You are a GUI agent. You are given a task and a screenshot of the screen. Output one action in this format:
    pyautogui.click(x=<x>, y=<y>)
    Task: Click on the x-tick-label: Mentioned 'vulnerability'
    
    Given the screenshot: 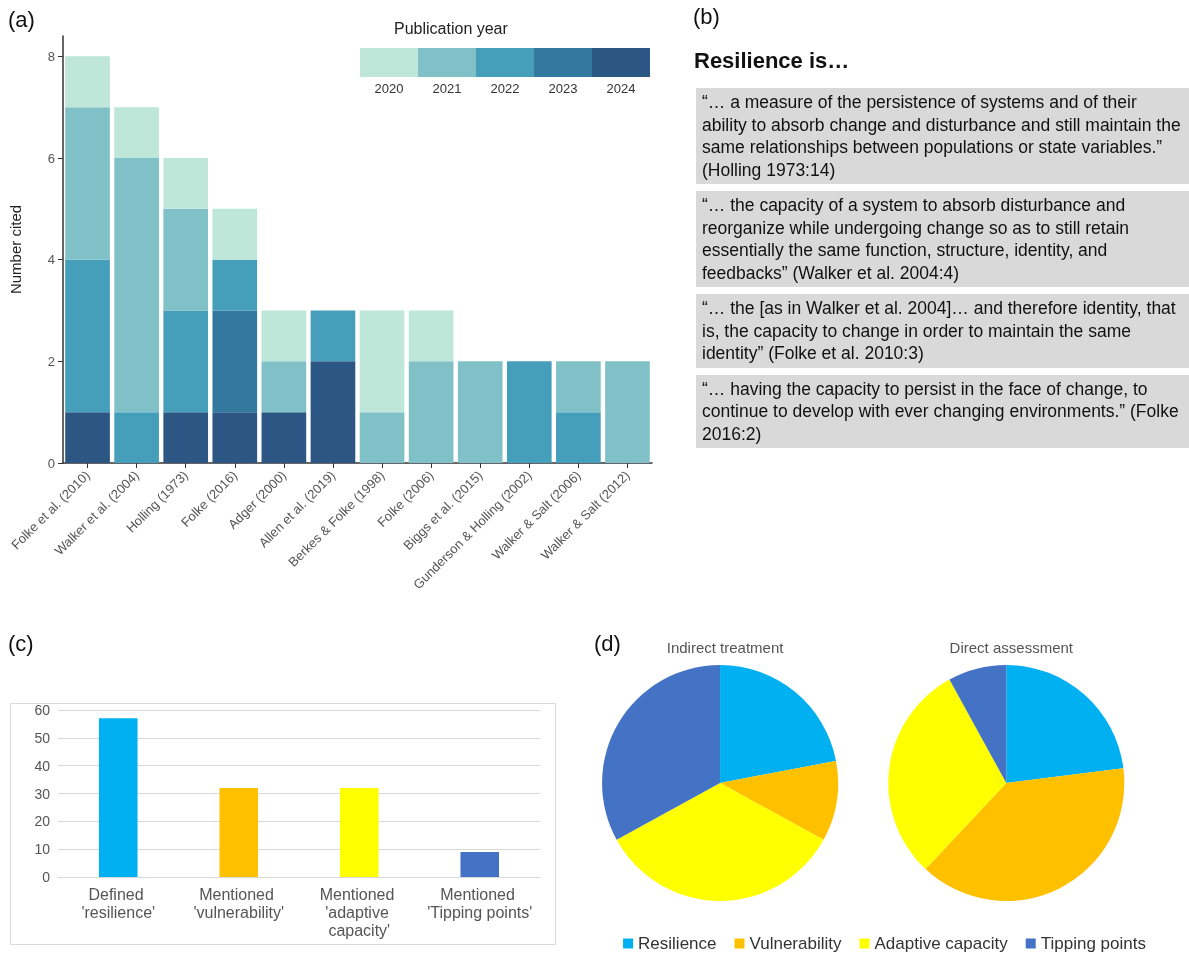 What is the action you would take?
    pyautogui.click(x=239, y=903)
    